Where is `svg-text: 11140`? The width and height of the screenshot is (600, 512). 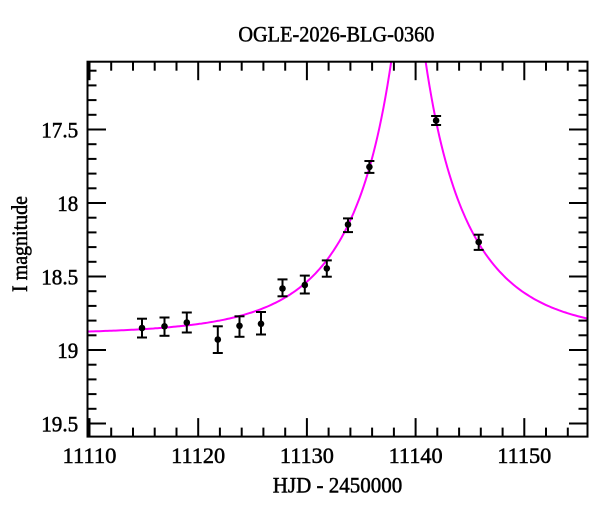 svg-text: 11140 is located at coordinates (416, 455).